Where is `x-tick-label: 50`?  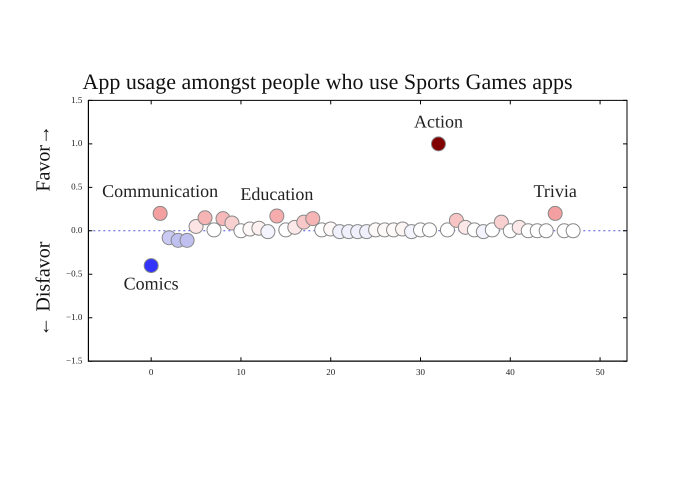
x-tick-label: 50 is located at coordinates (601, 371).